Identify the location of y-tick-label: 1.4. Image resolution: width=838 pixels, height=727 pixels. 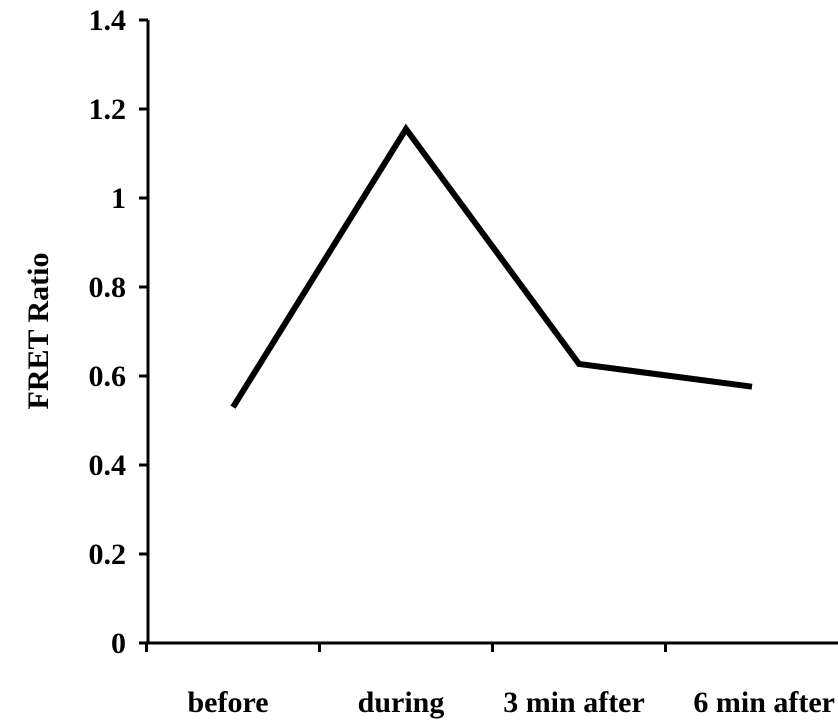
(108, 20).